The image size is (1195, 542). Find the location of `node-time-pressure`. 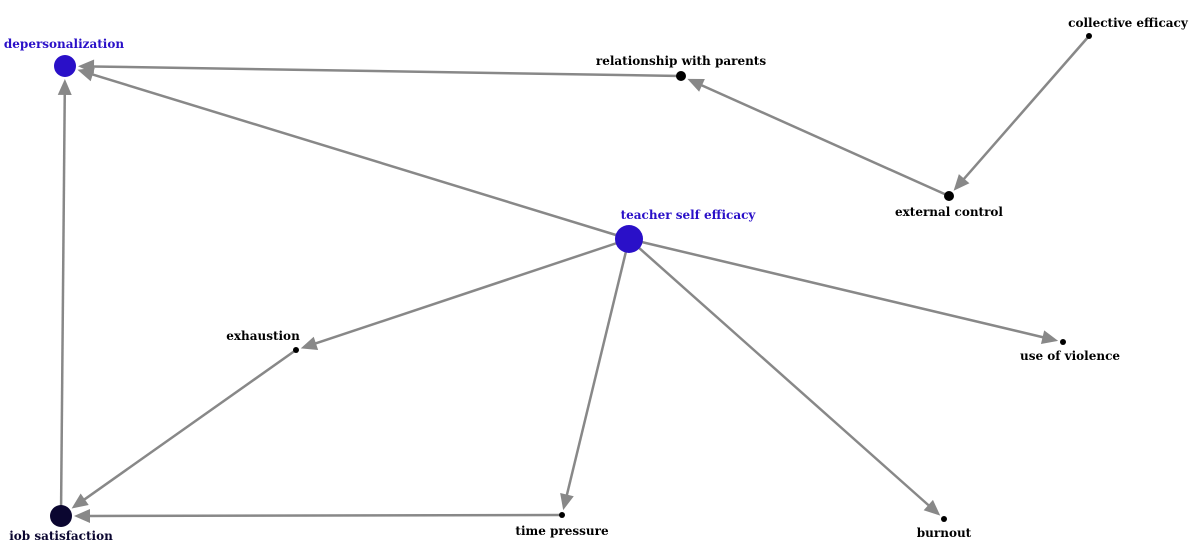

node-time-pressure is located at coordinates (562, 515).